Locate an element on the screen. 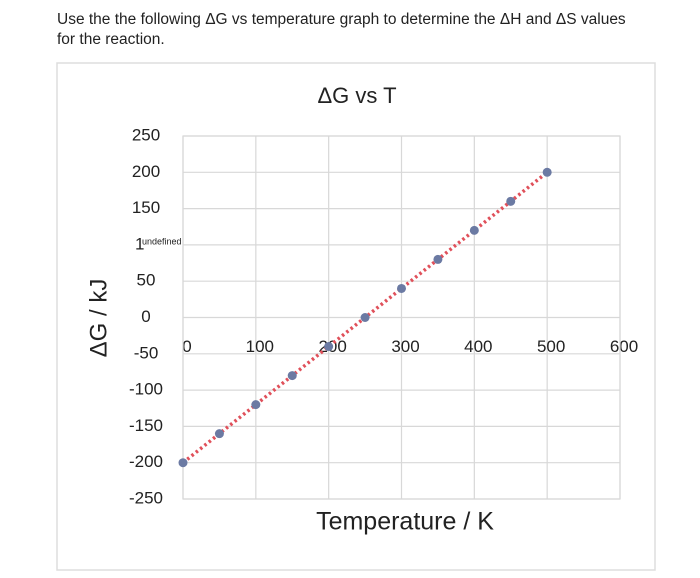  y-tick-label: -150 is located at coordinates (146, 425).